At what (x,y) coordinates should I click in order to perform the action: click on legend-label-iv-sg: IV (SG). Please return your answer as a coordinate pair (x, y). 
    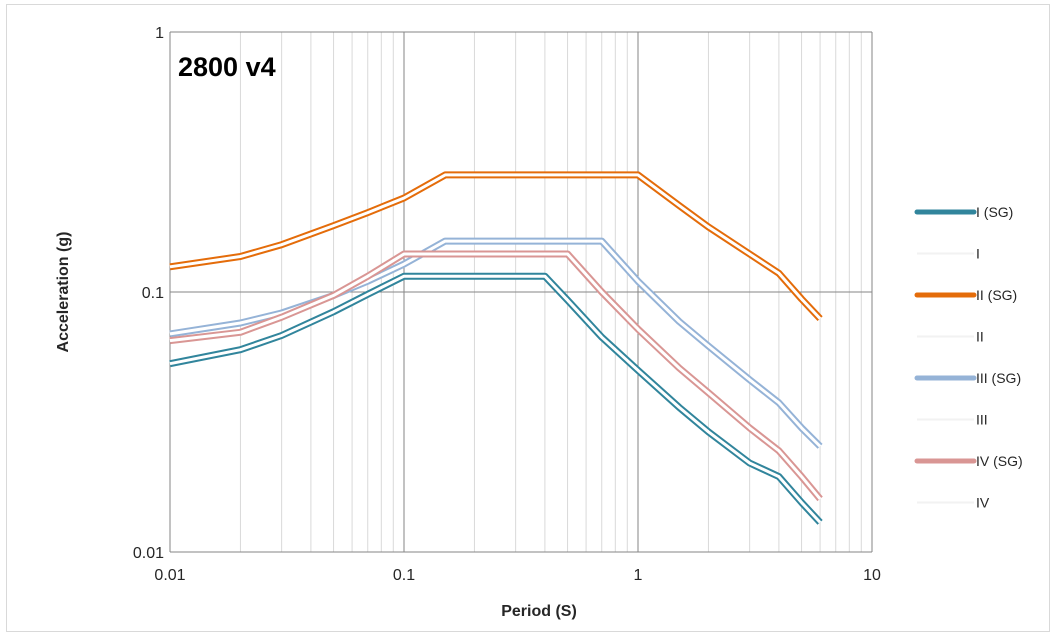
    Looking at the image, I should click on (999, 461).